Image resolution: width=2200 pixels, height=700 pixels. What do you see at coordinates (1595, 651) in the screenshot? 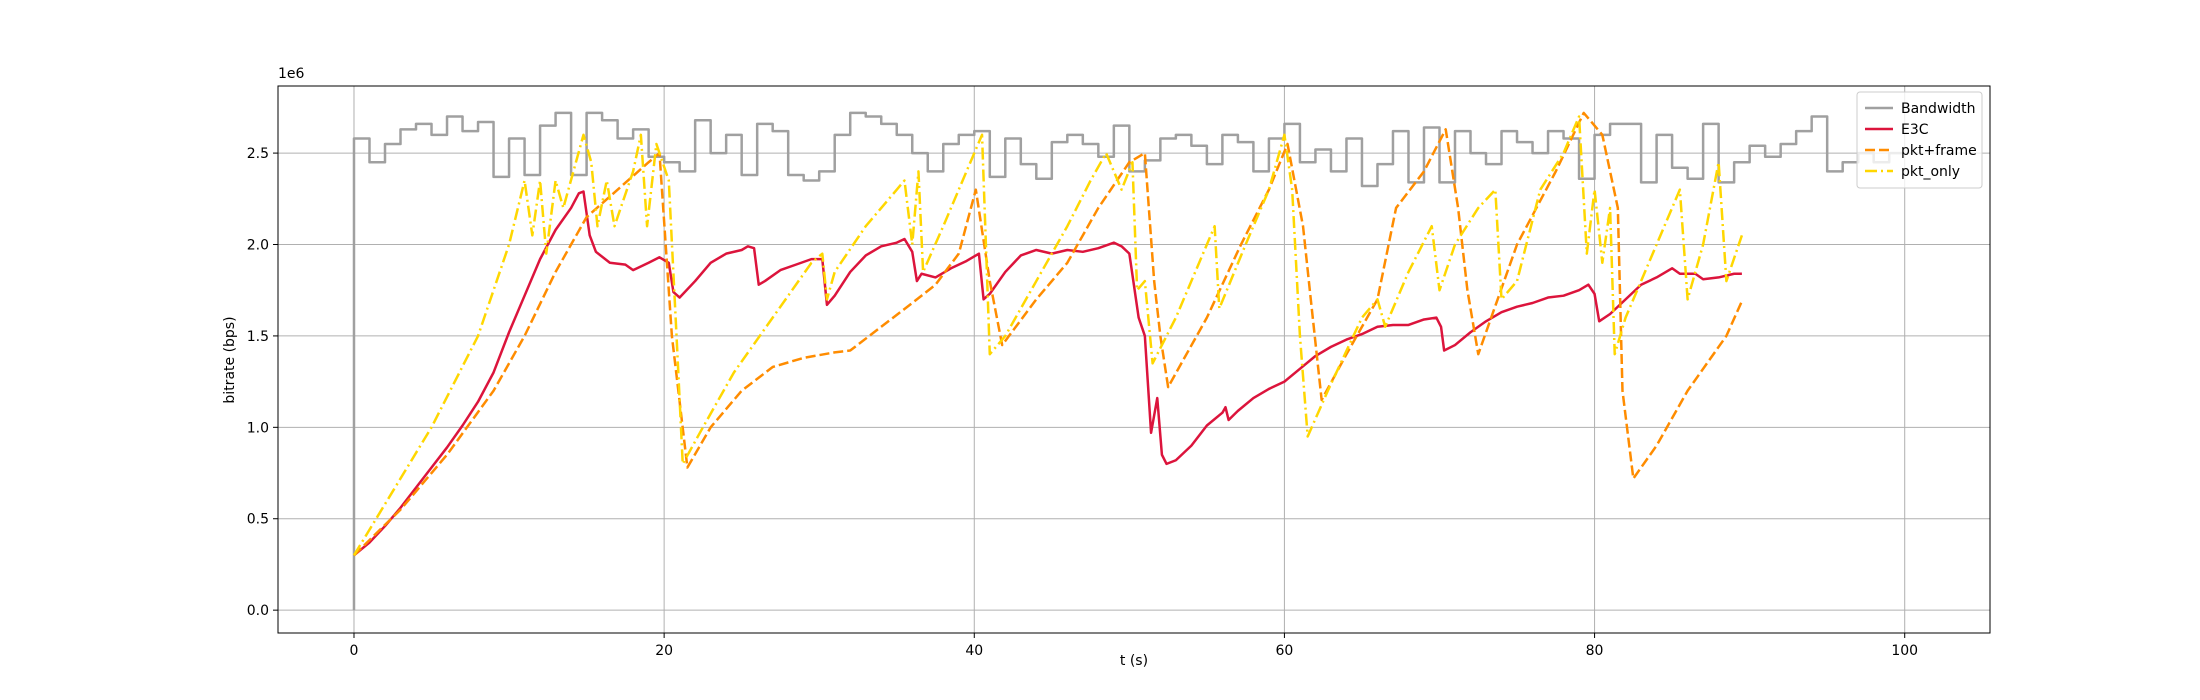
I see `x-tick-label: 80` at bounding box center [1595, 651].